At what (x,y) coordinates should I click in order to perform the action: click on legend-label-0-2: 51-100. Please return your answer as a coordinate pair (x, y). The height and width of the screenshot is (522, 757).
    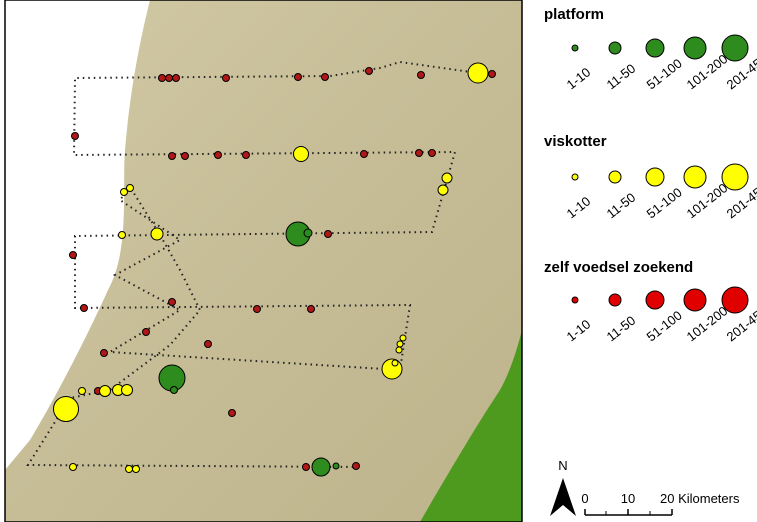
    Looking at the image, I should click on (664, 74).